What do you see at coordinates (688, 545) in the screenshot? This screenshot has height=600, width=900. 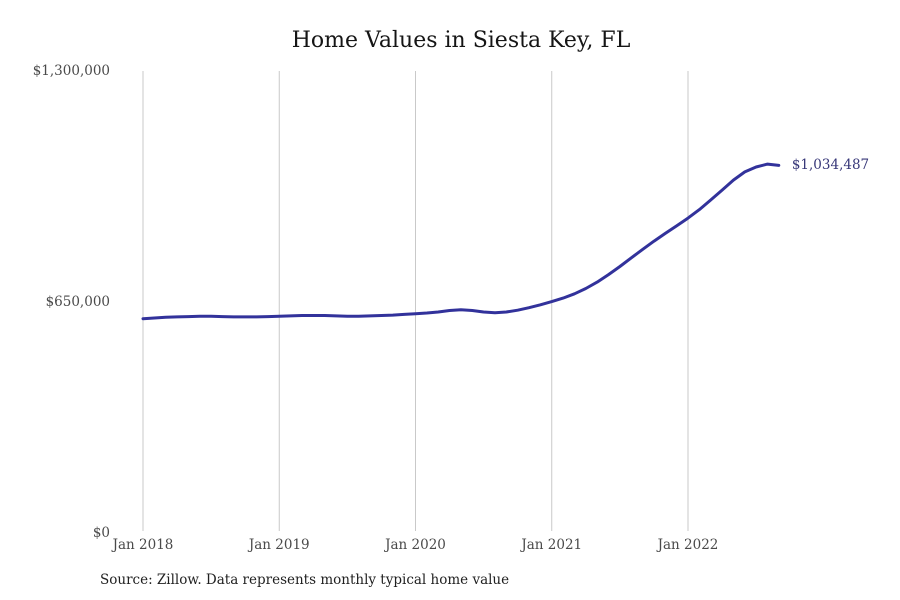 I see `x-axis-tick-label-jan-2022: Jan 2022` at bounding box center [688, 545].